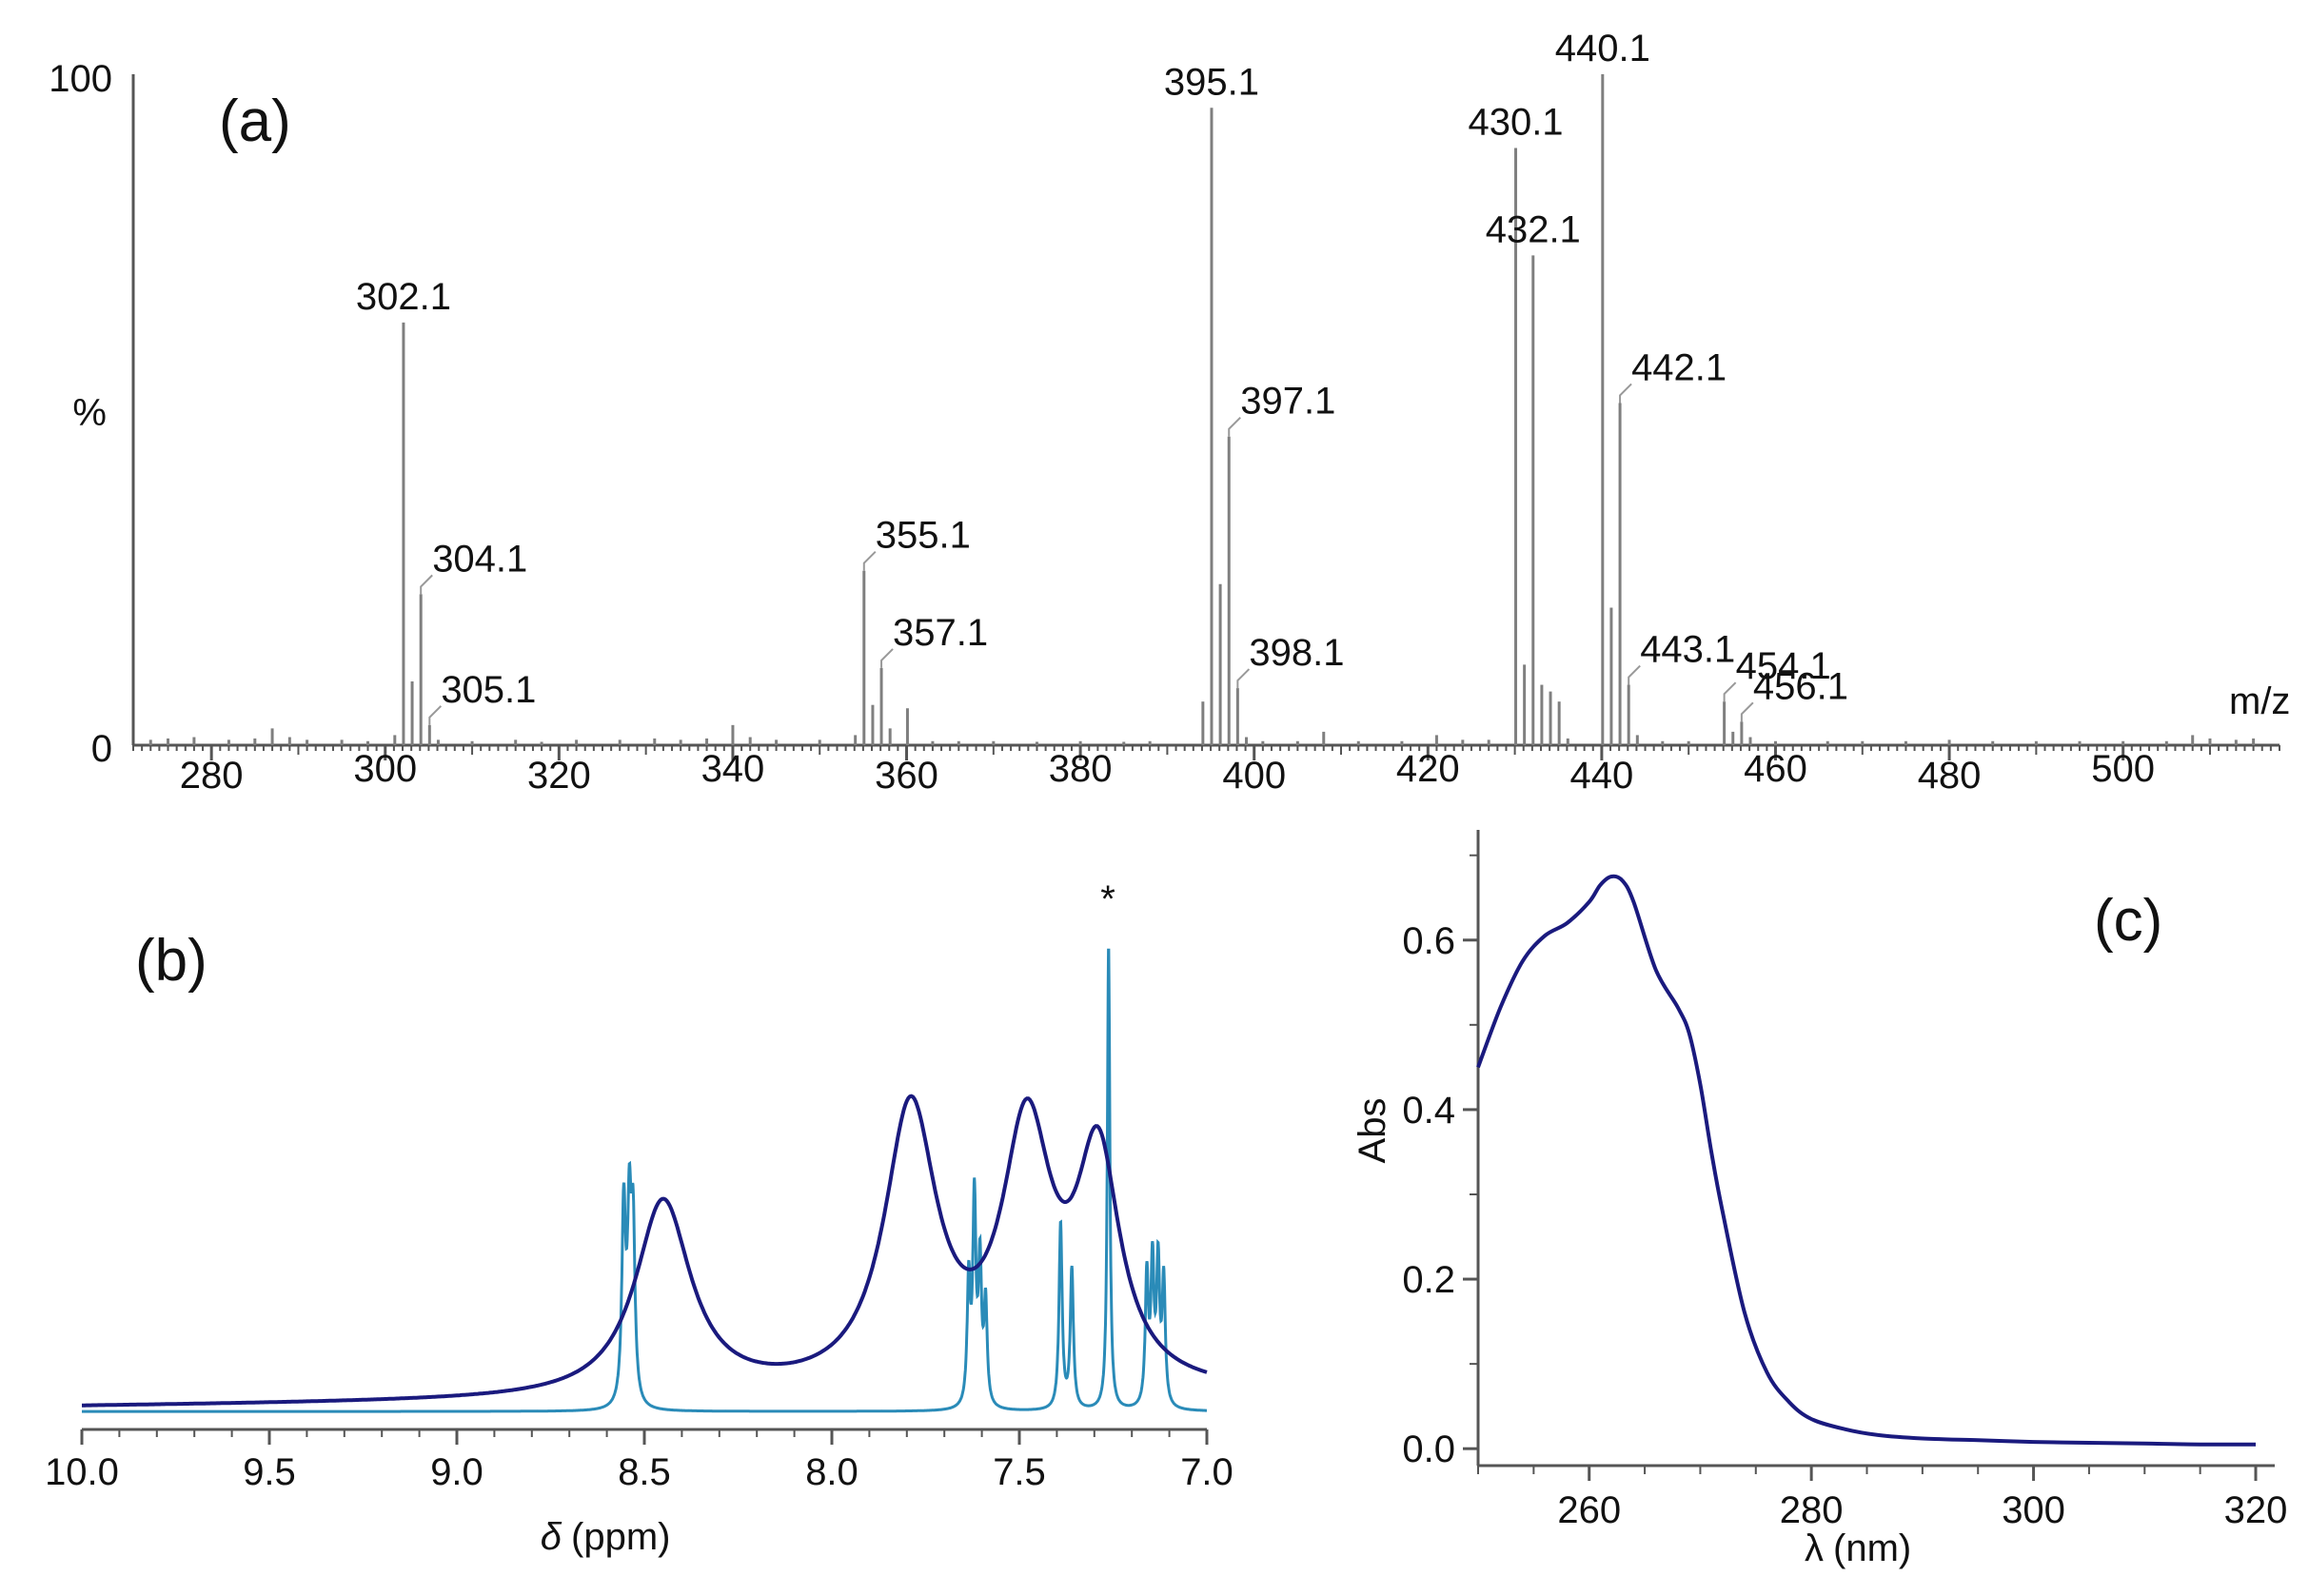 The width and height of the screenshot is (2309, 1596). Describe the element at coordinates (1882, 1498) in the screenshot. I see `panel-c-x-ticks: 260 280 300 320` at that location.